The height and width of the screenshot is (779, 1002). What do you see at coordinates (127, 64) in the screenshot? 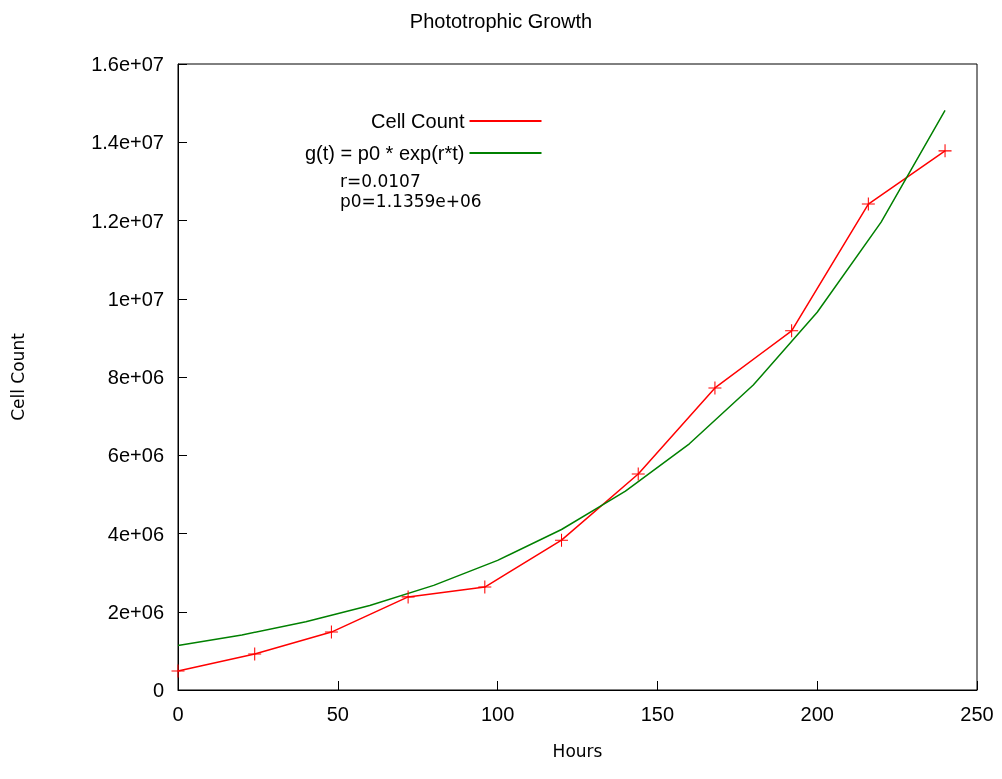
I see `y-tick-label: 1.6e+07` at bounding box center [127, 64].